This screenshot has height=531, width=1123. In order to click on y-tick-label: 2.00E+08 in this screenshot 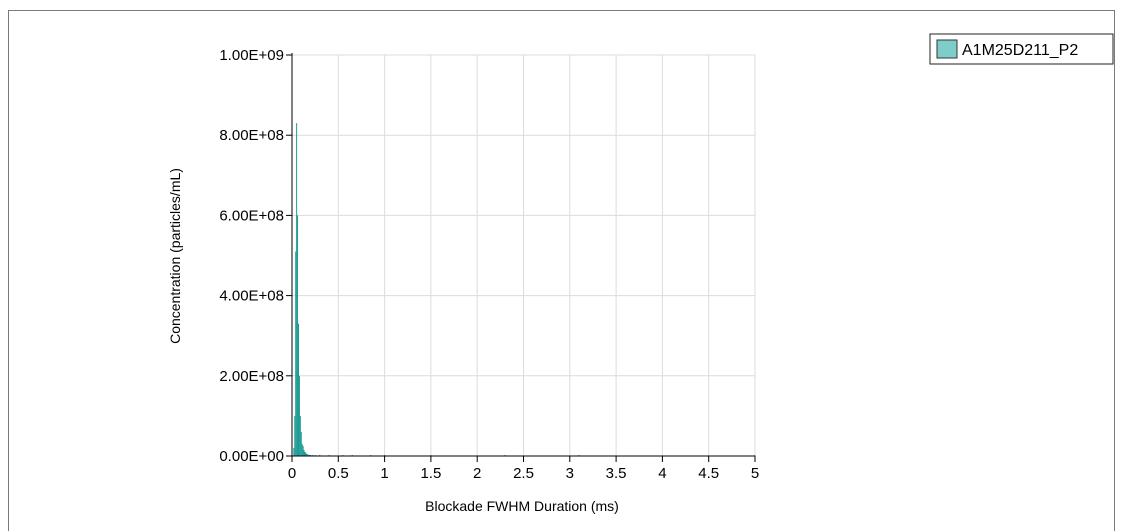, I will do `click(251, 376)`.